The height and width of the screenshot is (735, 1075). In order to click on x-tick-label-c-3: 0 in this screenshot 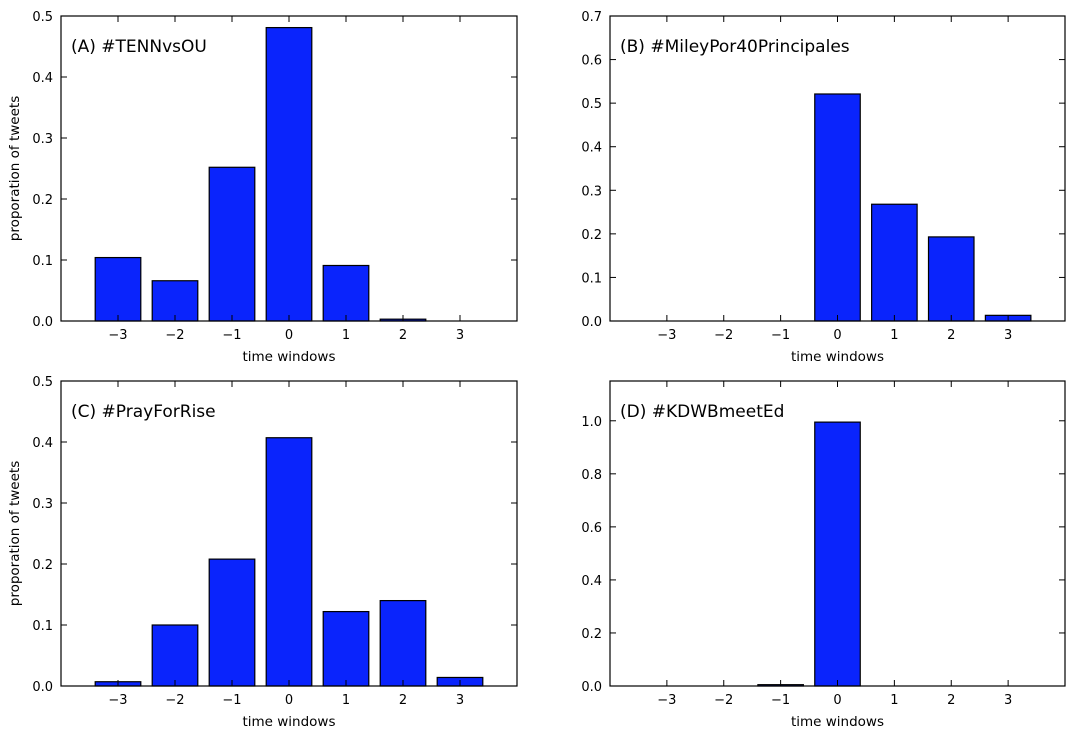, I will do `click(289, 700)`.